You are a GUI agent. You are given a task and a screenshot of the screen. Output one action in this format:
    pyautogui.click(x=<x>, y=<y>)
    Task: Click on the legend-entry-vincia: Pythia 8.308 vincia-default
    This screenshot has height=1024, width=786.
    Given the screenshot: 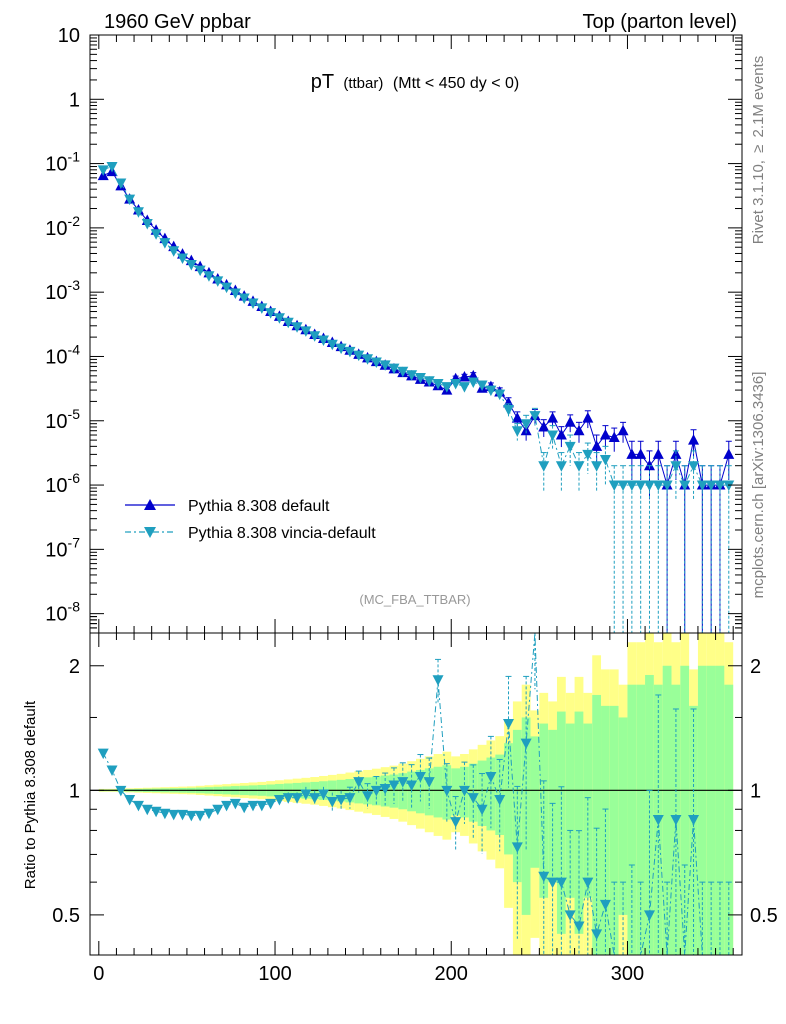 What is the action you would take?
    pyautogui.click(x=250, y=533)
    